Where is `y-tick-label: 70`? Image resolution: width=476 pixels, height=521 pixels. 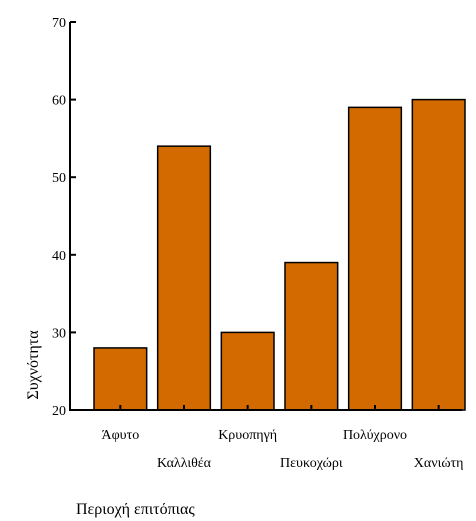
y-tick-label: 70 is located at coordinates (59, 23).